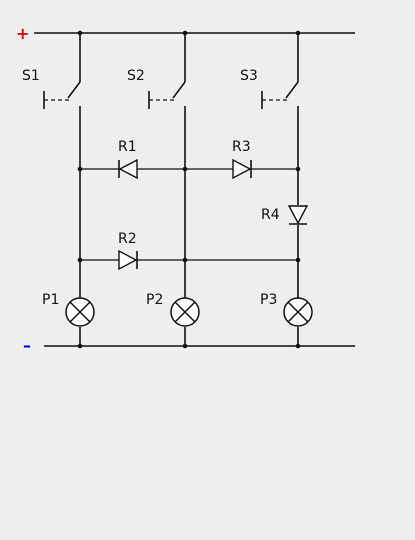 The width and height of the screenshot is (415, 540). What do you see at coordinates (27, 345) in the screenshot?
I see `negative-sign: –` at bounding box center [27, 345].